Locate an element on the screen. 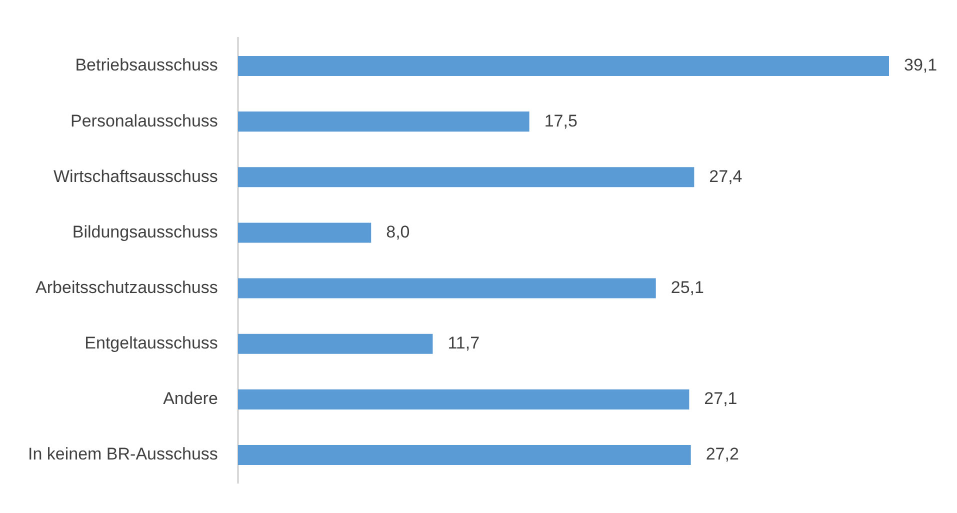  y-tick-label: Betriebsausschuss is located at coordinates (146, 65).